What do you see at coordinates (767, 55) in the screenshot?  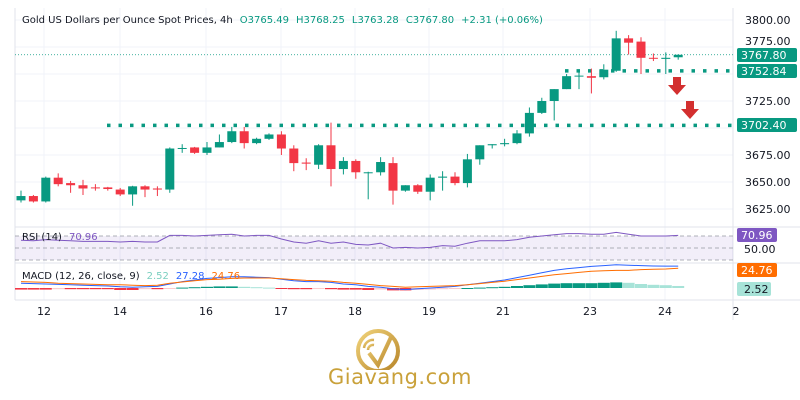 I see `last-price-tag` at bounding box center [767, 55].